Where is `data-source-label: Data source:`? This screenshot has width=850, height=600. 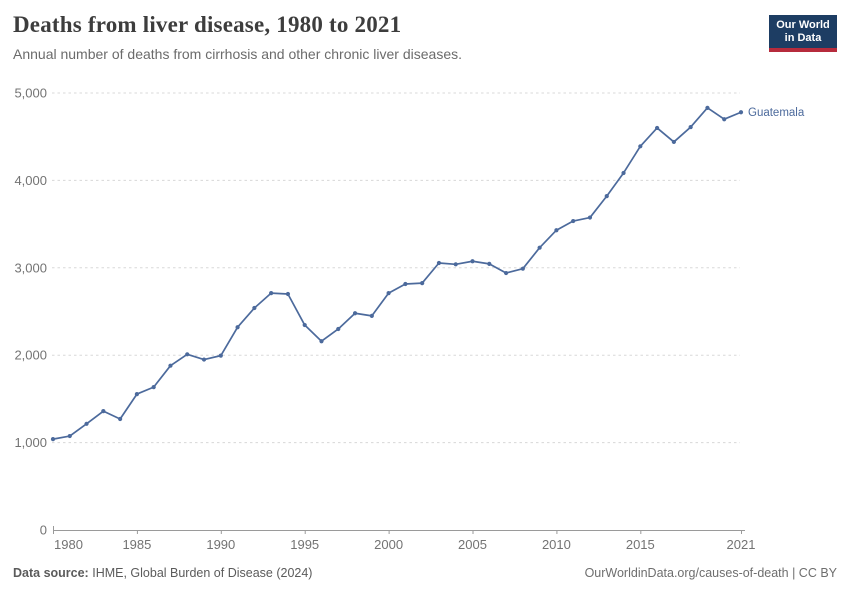 data-source-label: Data source: is located at coordinates (51, 573).